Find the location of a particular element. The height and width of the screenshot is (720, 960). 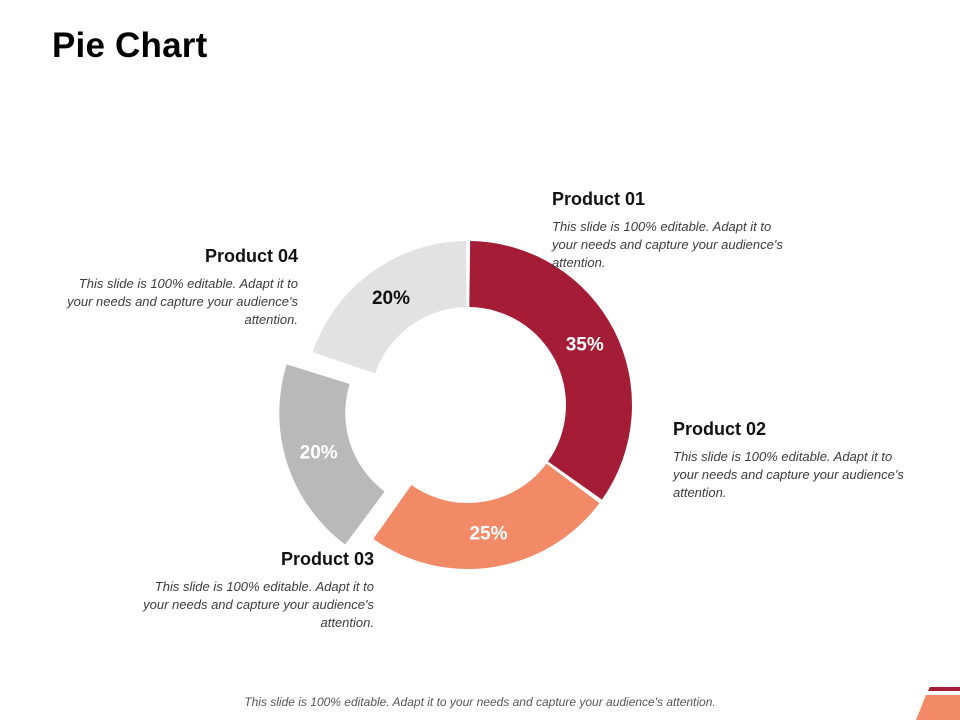

corner-decoration is located at coordinates (938, 703).